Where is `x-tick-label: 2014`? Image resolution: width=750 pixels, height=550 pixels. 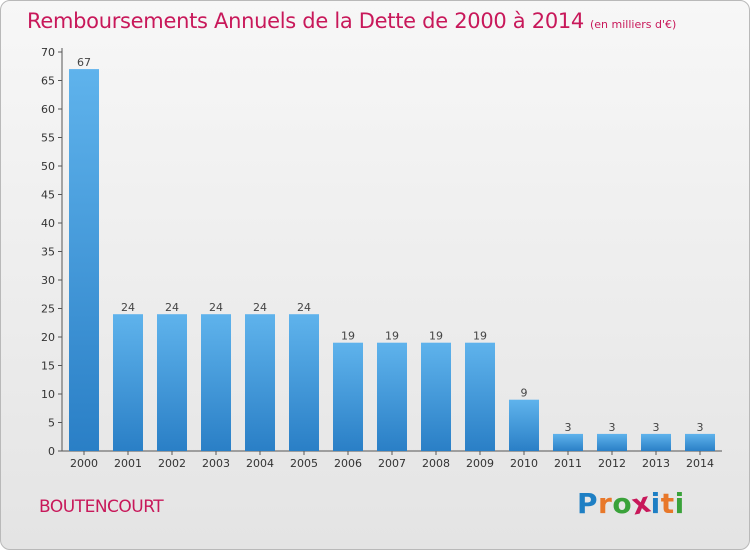
x-tick-label: 2014 is located at coordinates (700, 463).